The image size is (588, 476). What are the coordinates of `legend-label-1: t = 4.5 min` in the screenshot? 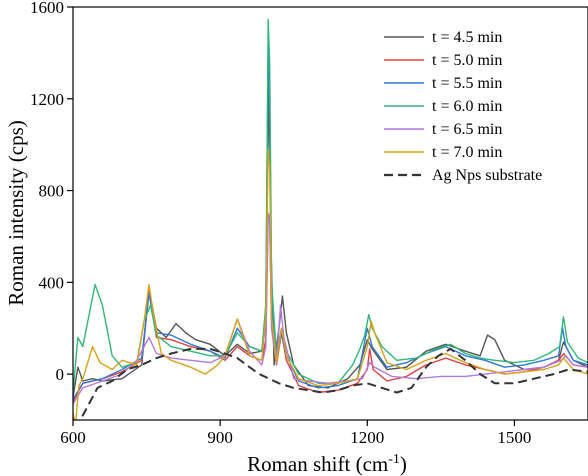 It's located at (467, 37).